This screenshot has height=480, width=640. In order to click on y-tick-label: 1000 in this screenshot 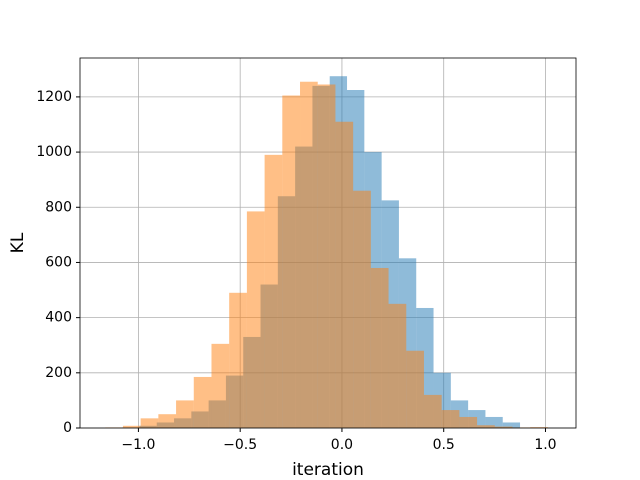, I will do `click(54, 152)`.